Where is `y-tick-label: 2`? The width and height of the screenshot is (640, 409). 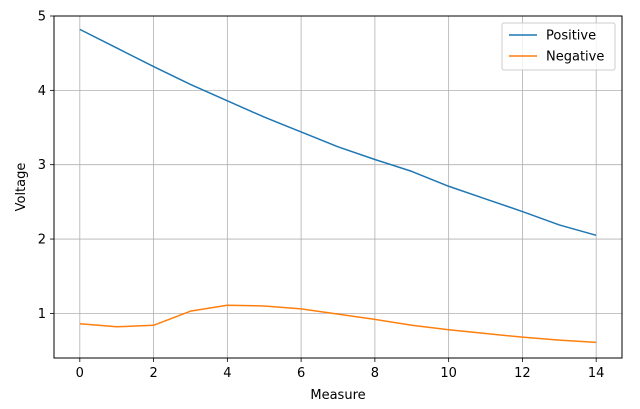
y-tick-label: 2 is located at coordinates (42, 240).